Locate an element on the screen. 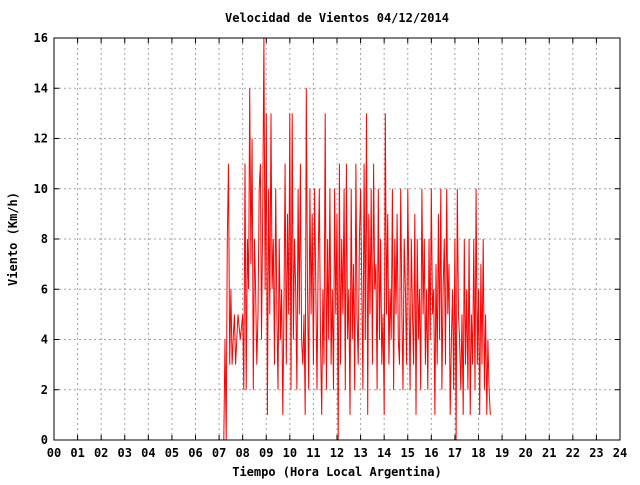 The width and height of the screenshot is (640, 485). x-tick-label: 10 is located at coordinates (290, 453).